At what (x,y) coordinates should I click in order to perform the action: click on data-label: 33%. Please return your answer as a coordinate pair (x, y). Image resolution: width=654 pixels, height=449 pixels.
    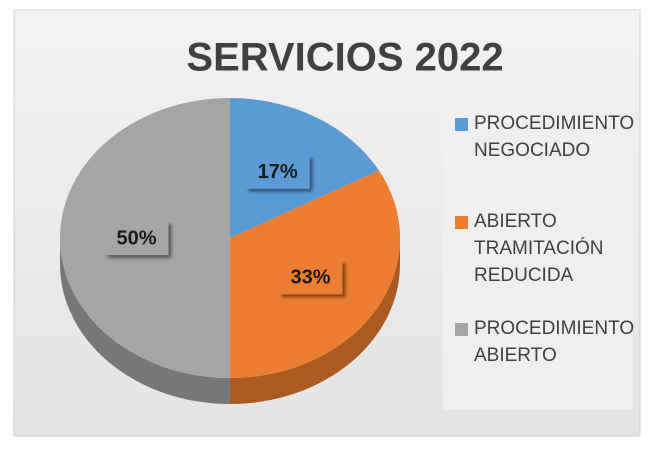
    Looking at the image, I should click on (310, 277).